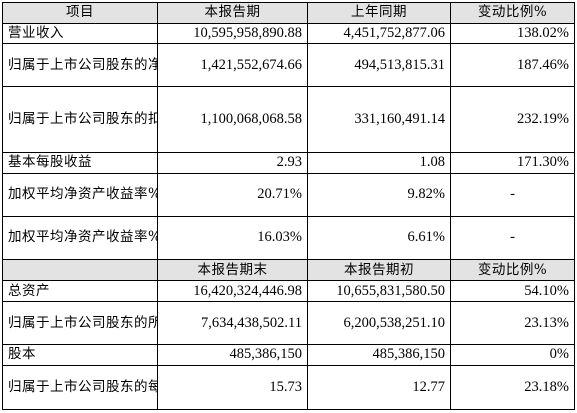 The image size is (577, 413). Describe the element at coordinates (512, 120) in the screenshot. I see `row-change-value: 232.19%` at that location.